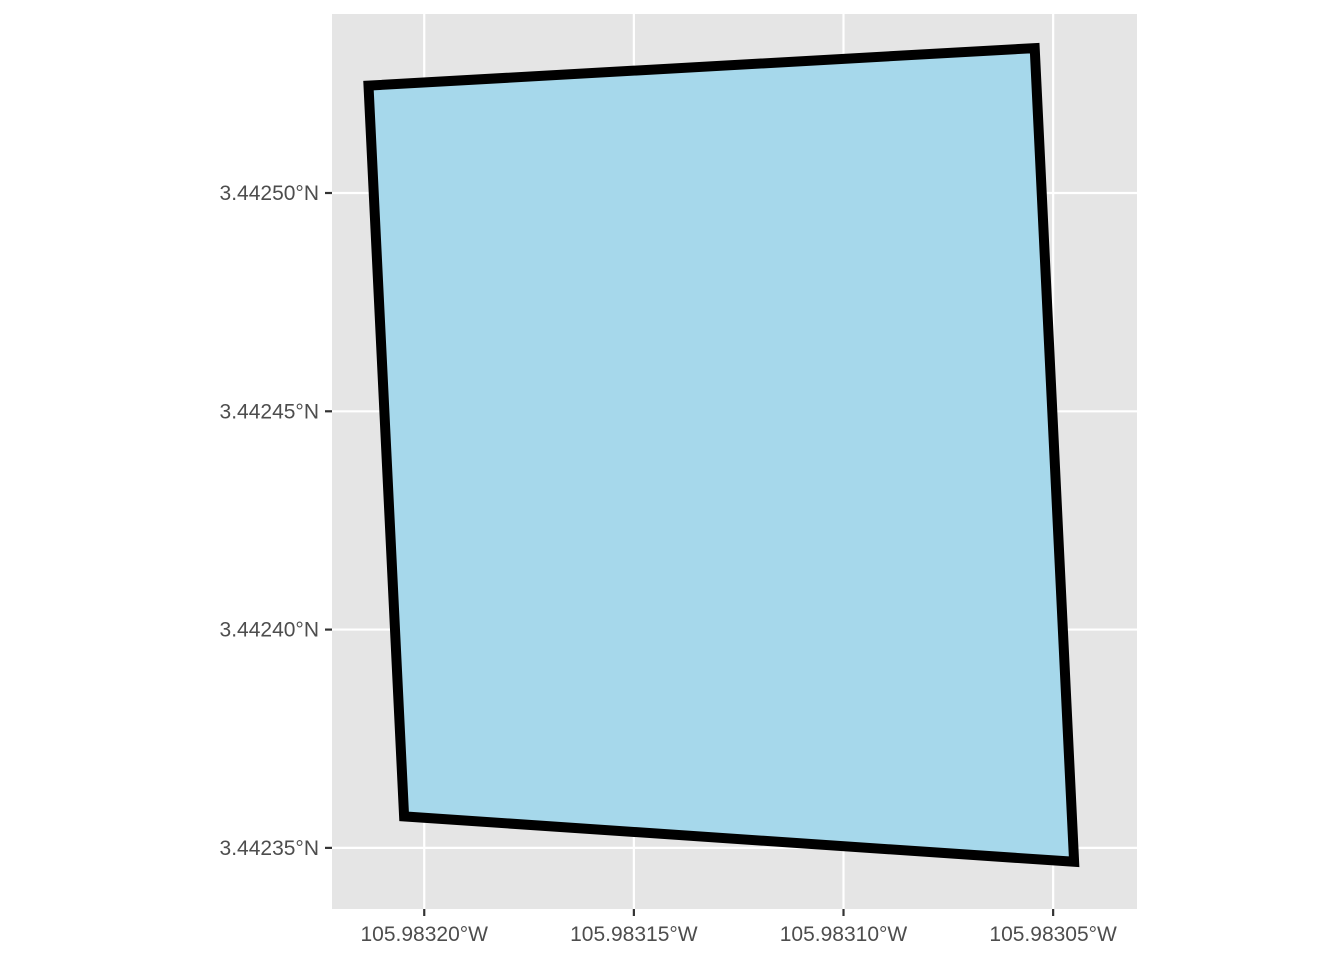  Describe the element at coordinates (424, 934) in the screenshot. I see `x-tick-label: 105.98320°W` at that location.